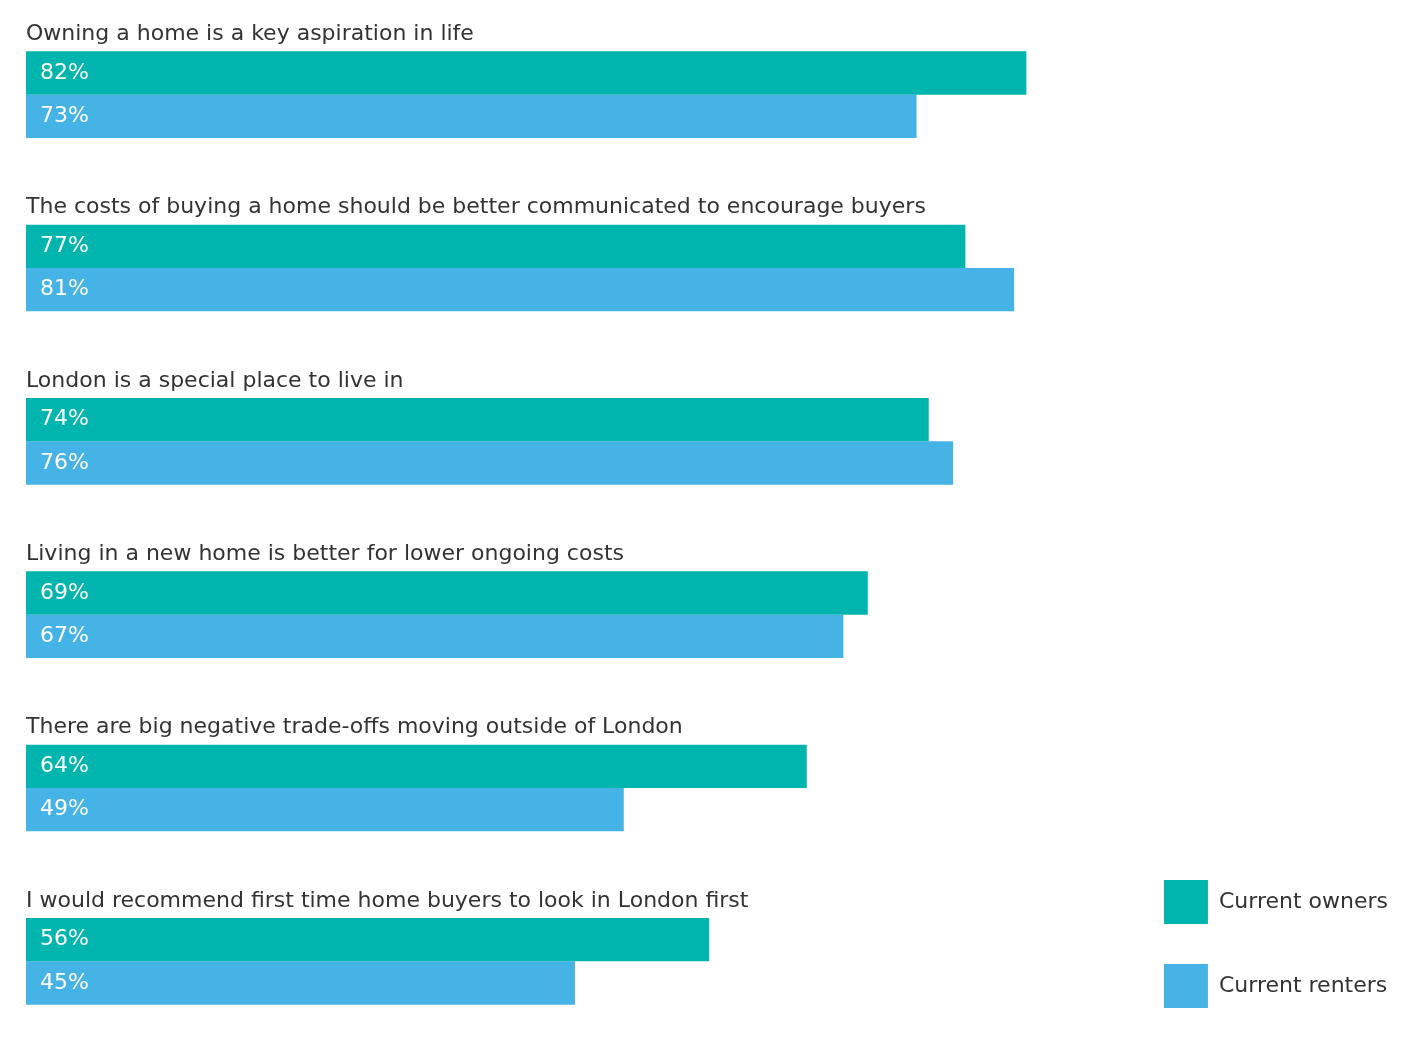 The width and height of the screenshot is (1420, 1050). Describe the element at coordinates (64, 71) in the screenshot. I see `data-label: 82%` at that location.